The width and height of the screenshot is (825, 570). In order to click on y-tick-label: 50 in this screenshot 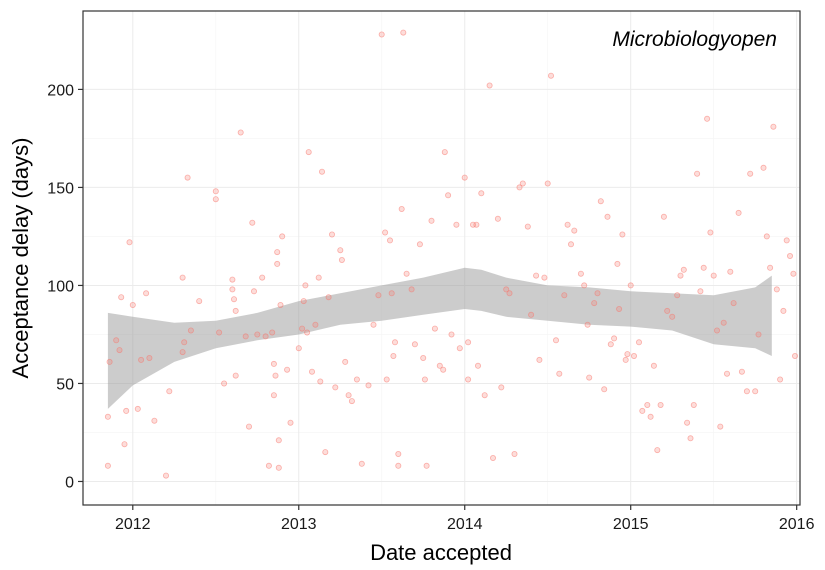, I will do `click(65, 384)`.